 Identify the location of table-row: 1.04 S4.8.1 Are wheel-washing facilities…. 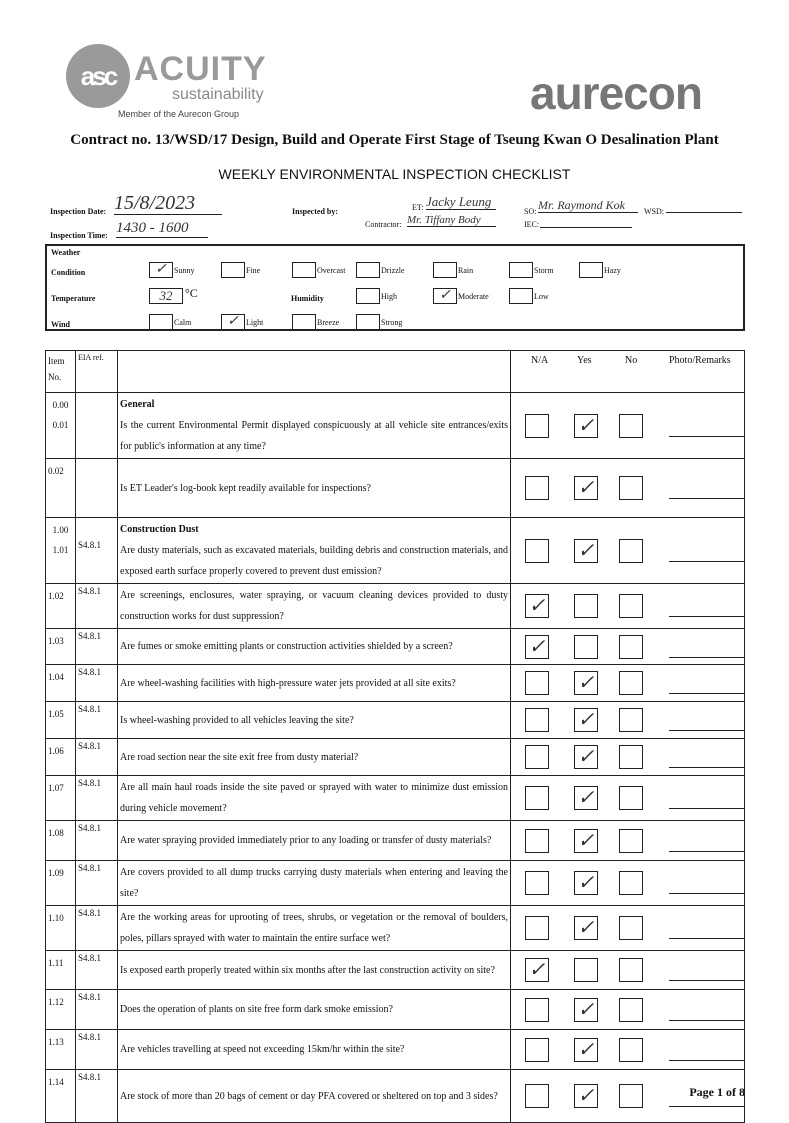
(395, 683).